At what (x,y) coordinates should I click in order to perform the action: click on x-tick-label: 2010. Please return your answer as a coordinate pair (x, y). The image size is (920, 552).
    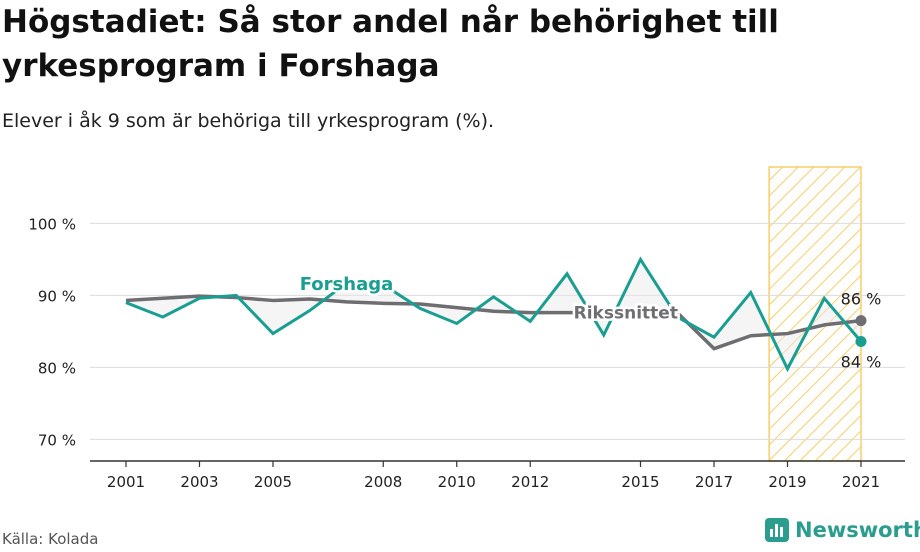
    Looking at the image, I should click on (457, 482).